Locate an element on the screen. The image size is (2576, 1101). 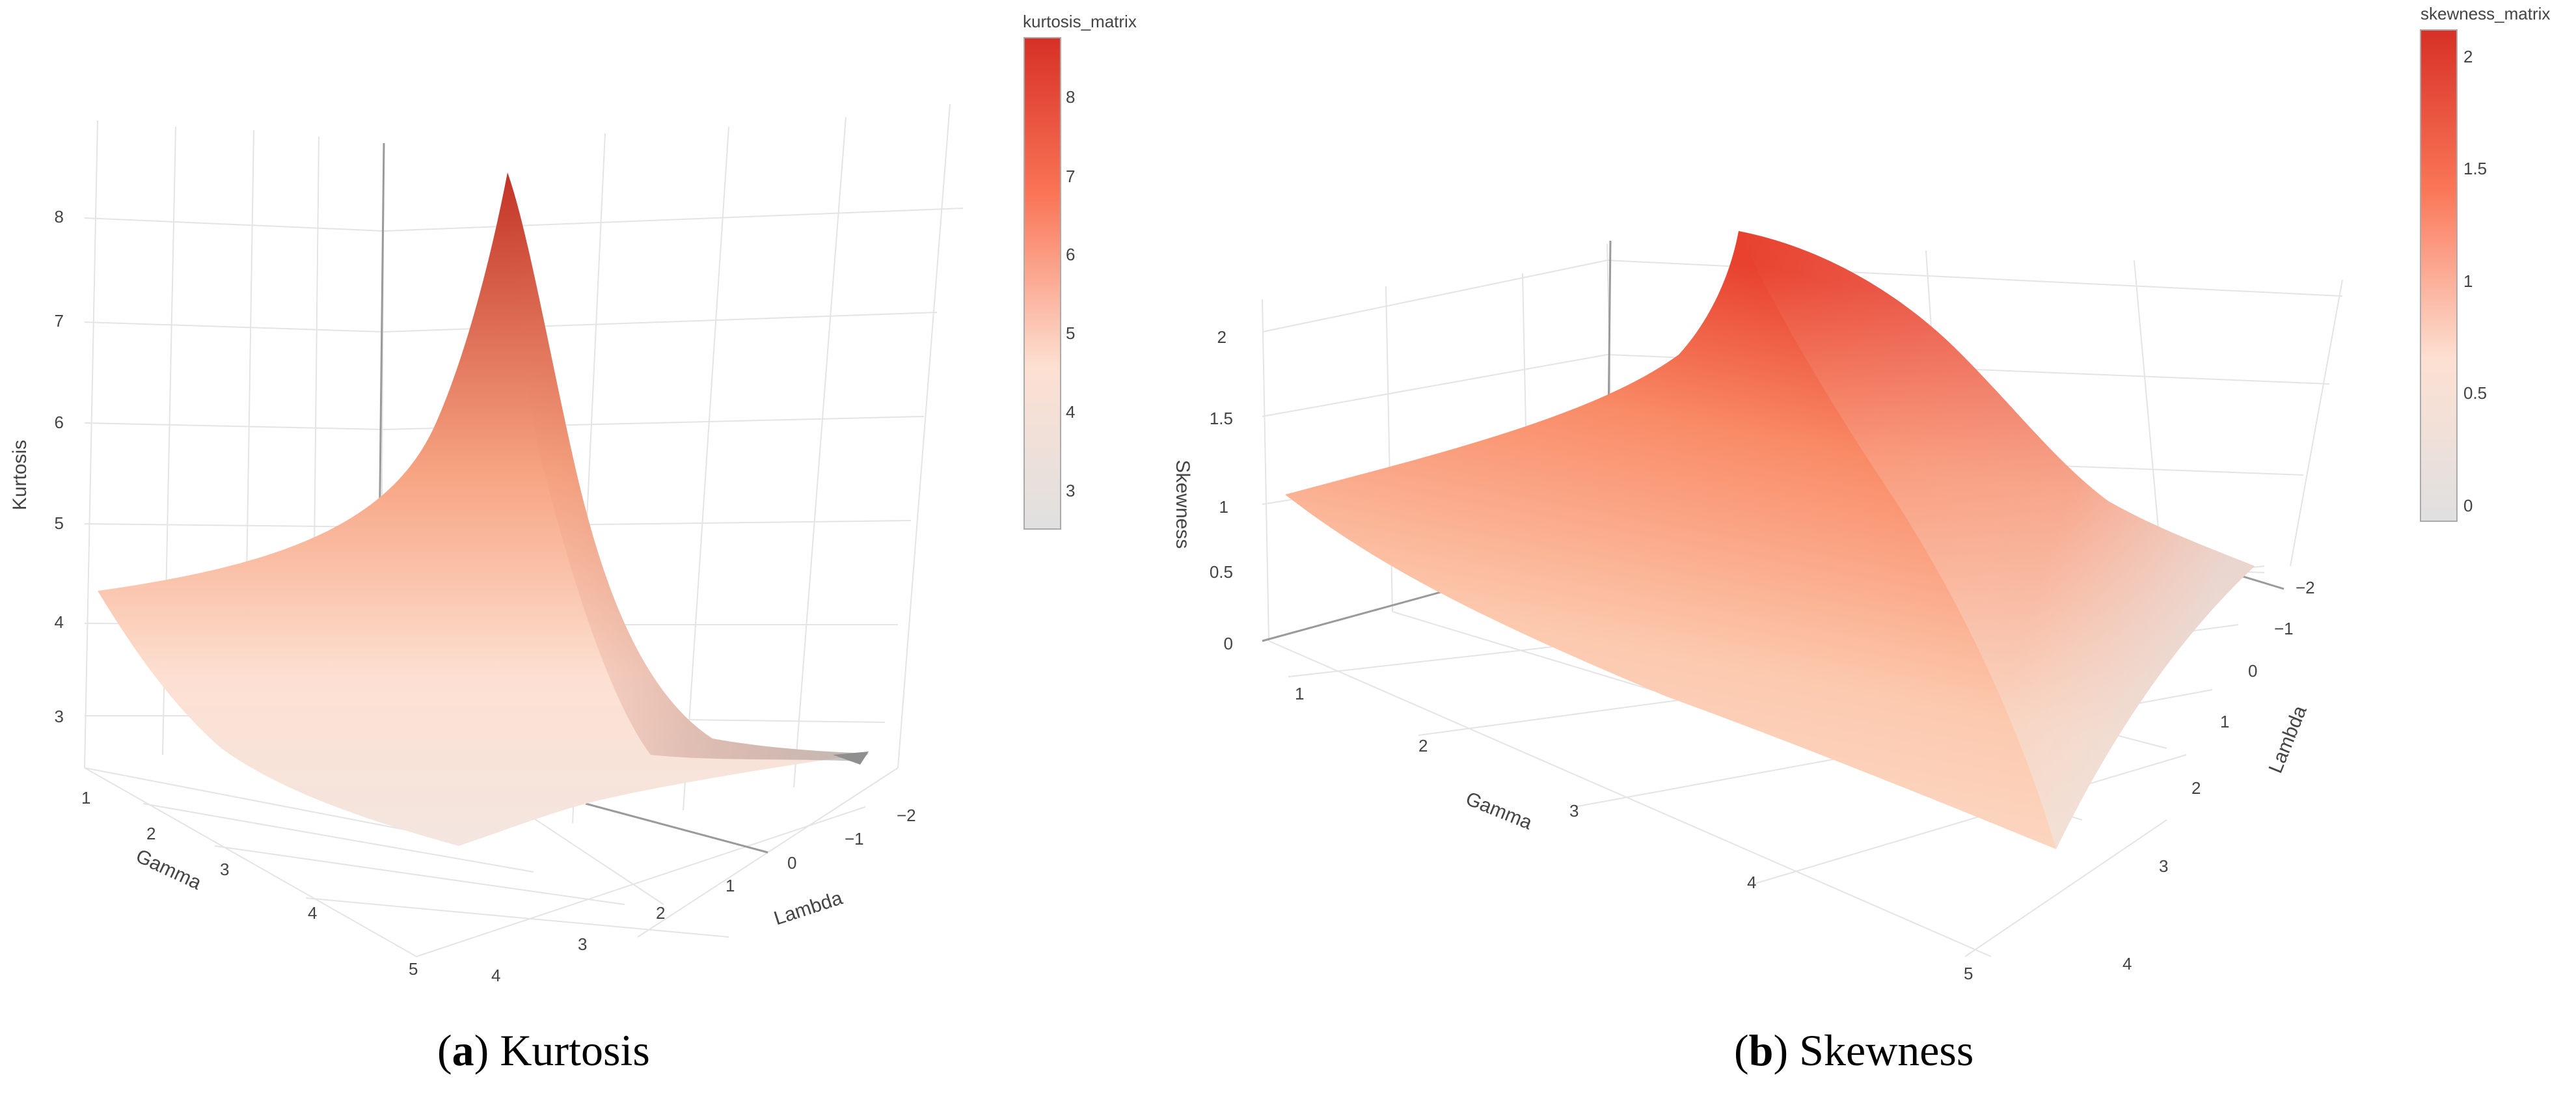
kurtosis-floor-axis is located at coordinates (677, 828).